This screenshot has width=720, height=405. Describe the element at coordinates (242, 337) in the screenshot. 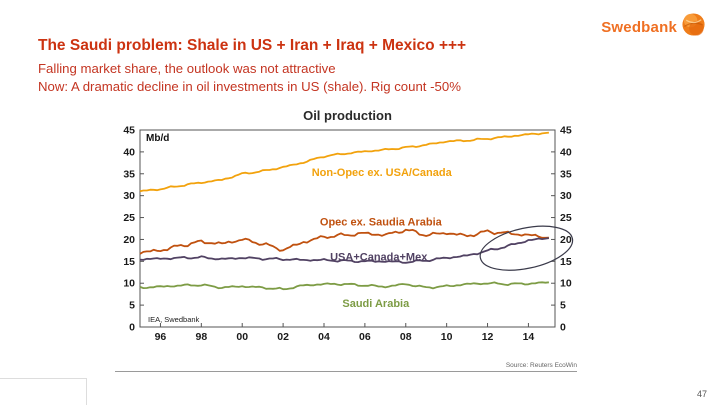

I see `svg-text: 00` at that location.